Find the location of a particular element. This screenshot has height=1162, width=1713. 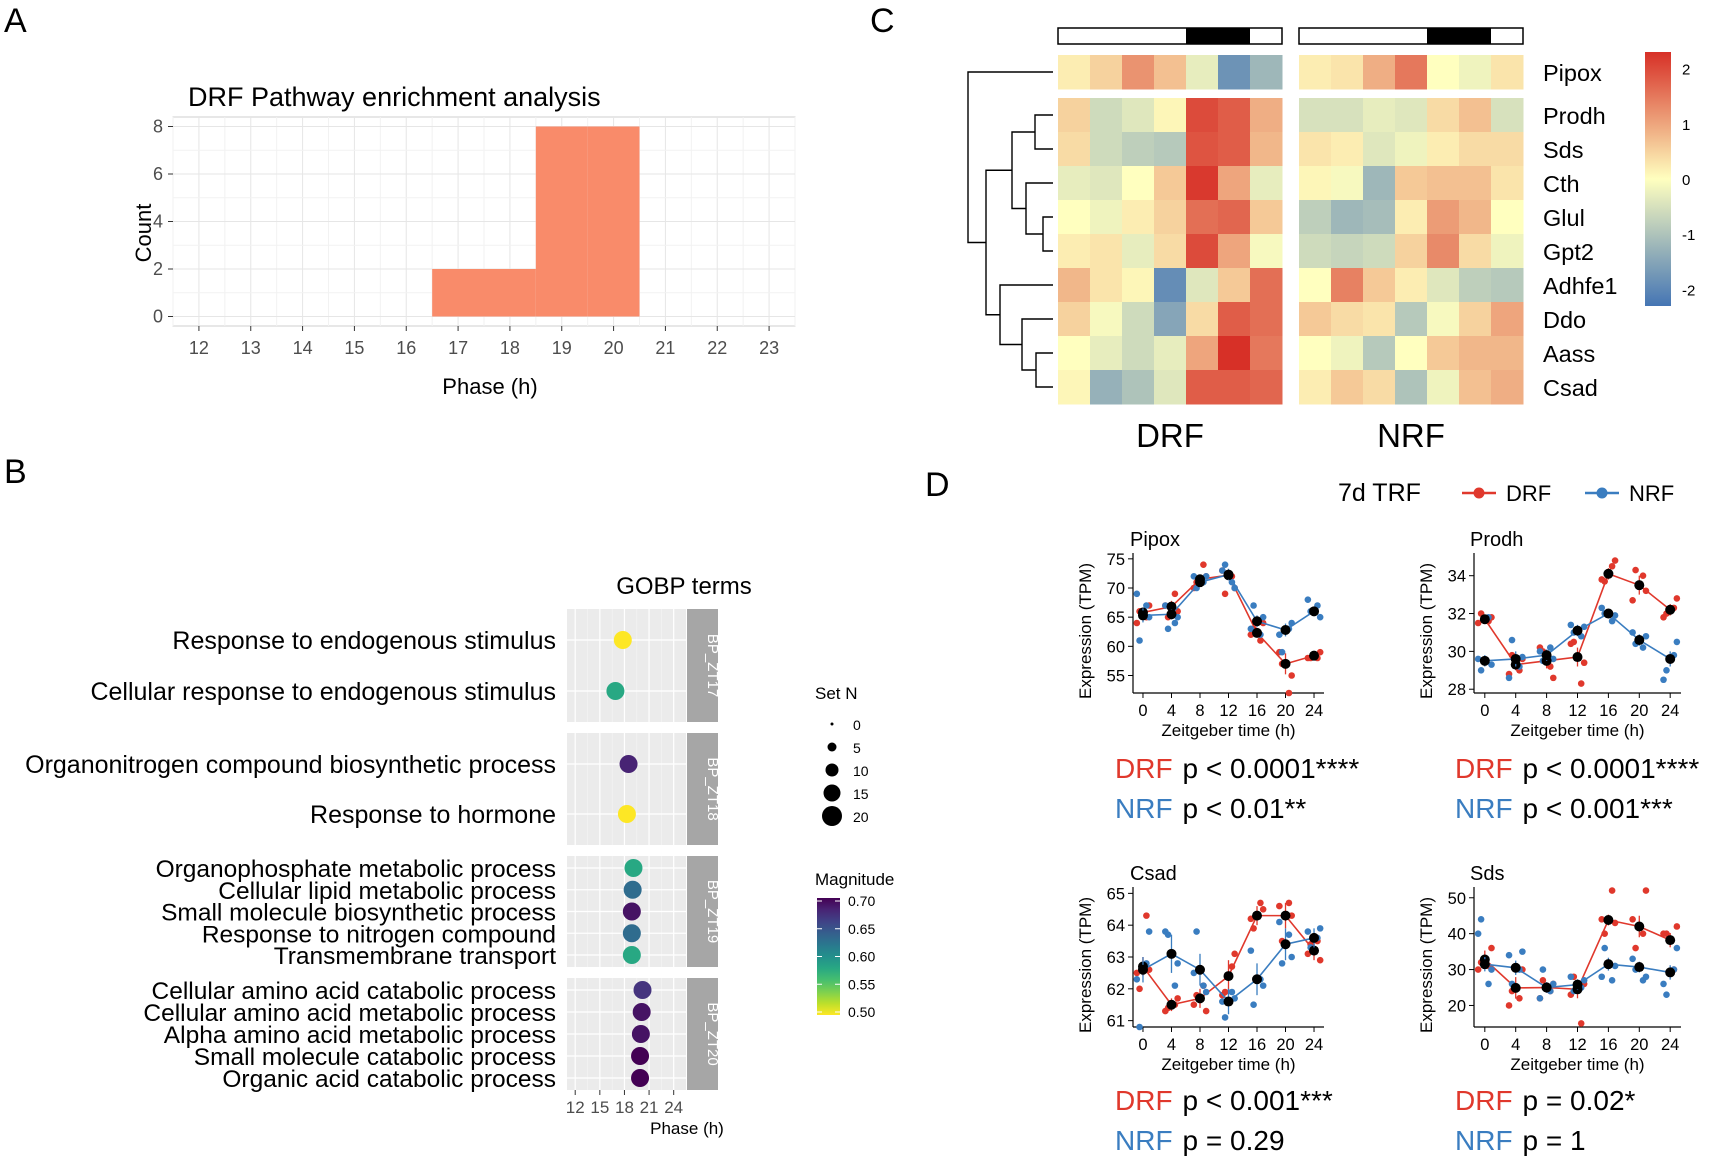

dendrogram-branch is located at coordinates (1037, 344).